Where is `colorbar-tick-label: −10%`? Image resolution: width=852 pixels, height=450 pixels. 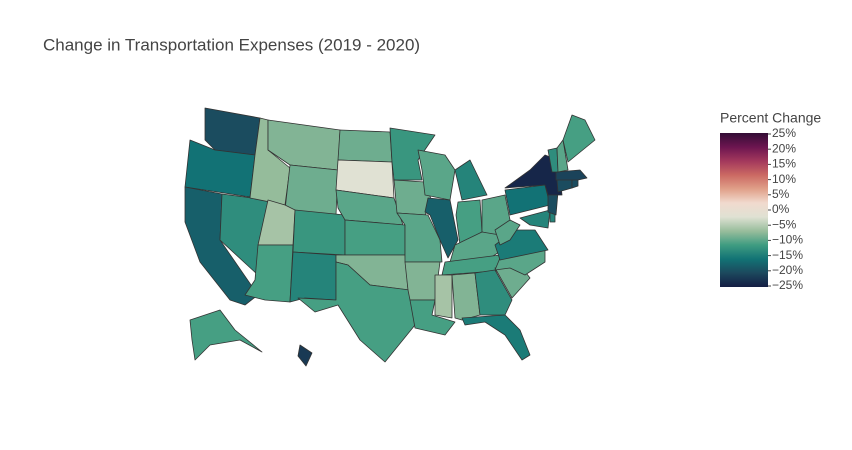 colorbar-tick-label: −10% is located at coordinates (787, 240).